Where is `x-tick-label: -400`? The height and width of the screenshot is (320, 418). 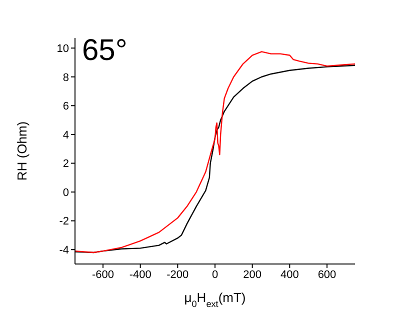
x-tick-label: -400 is located at coordinates (140, 274).